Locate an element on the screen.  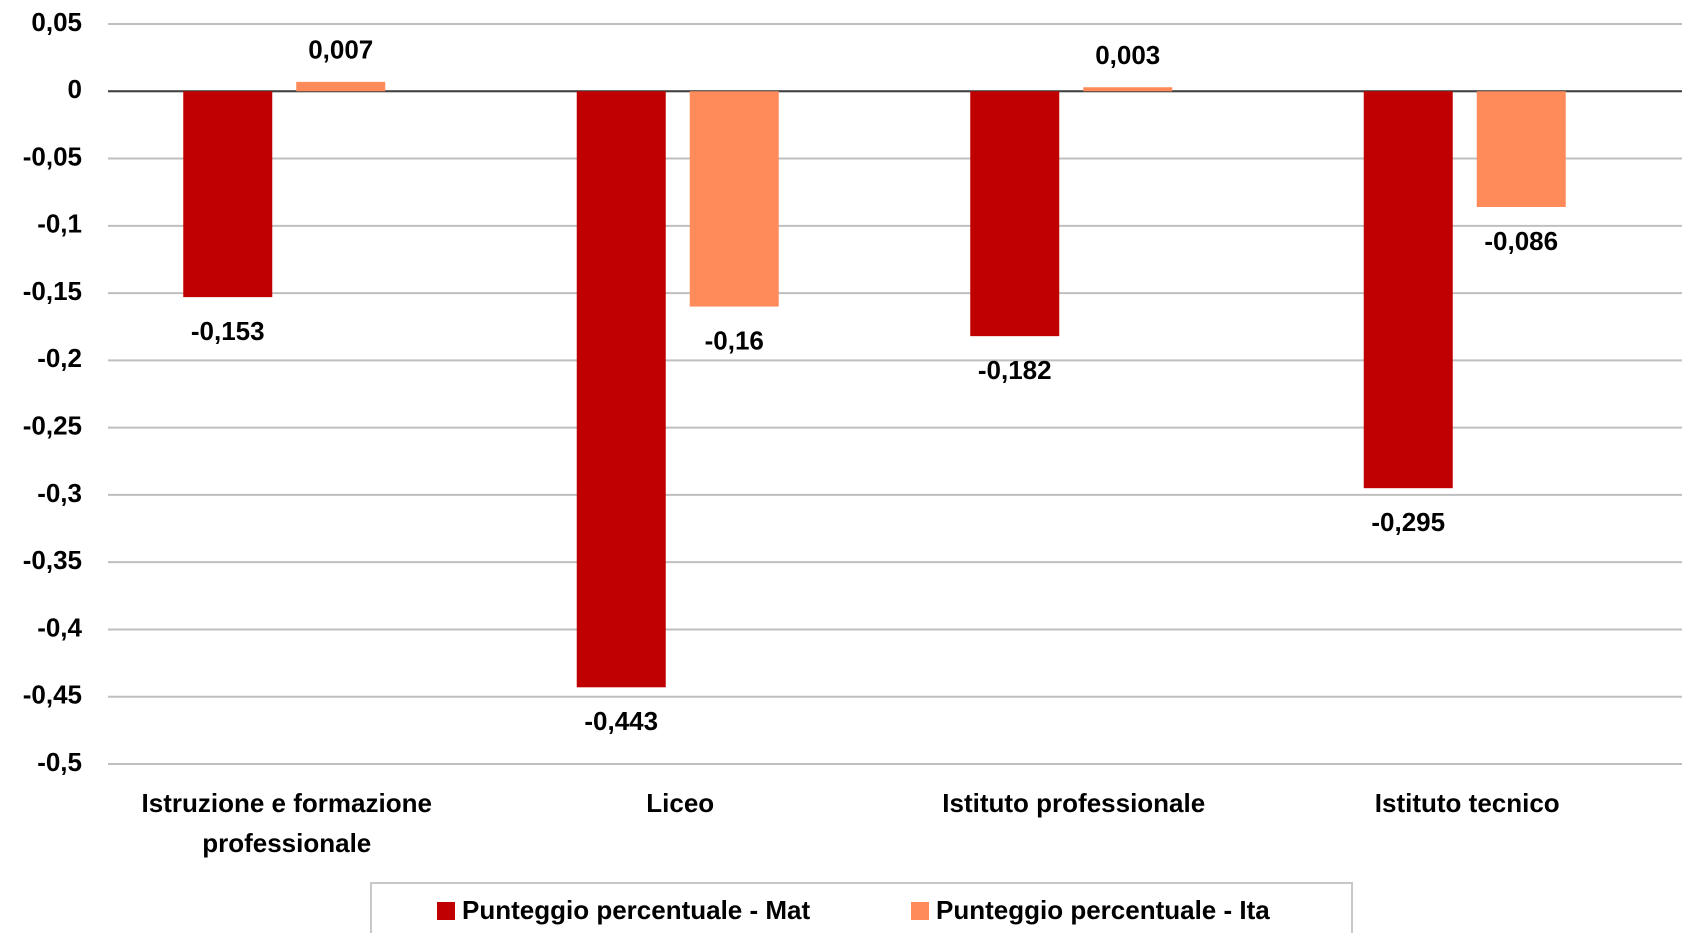
y-tick-label: -0,1 is located at coordinates (59, 224).